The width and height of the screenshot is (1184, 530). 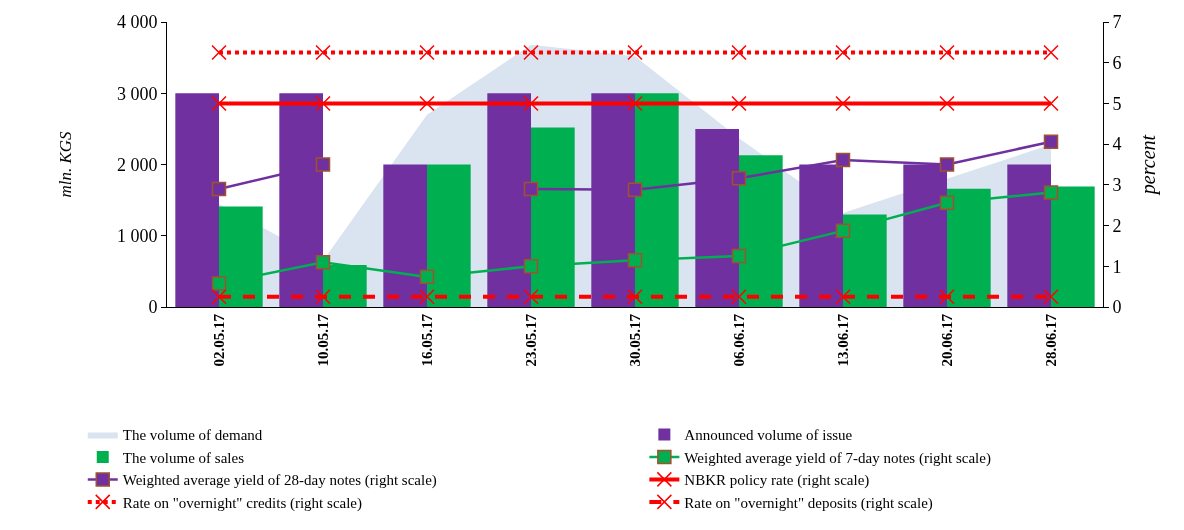 What do you see at coordinates (738, 340) in the screenshot?
I see `x-tick-label: 06.06.17` at bounding box center [738, 340].